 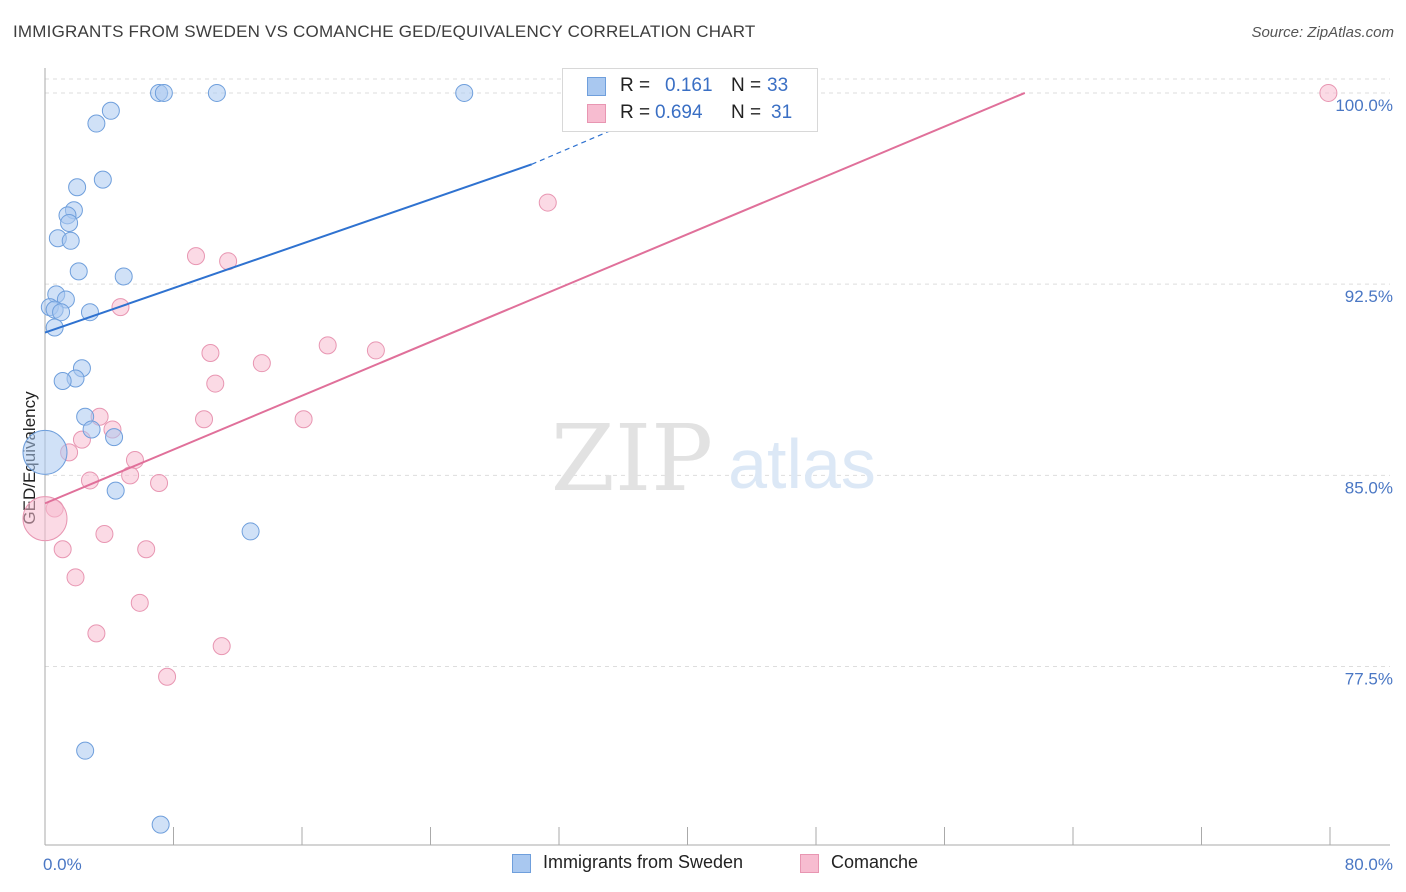 What do you see at coordinates (690, 100) in the screenshot?
I see `correlation-legend: R = 0.161 N = 33 R = 0.694 N = 31` at bounding box center [690, 100].